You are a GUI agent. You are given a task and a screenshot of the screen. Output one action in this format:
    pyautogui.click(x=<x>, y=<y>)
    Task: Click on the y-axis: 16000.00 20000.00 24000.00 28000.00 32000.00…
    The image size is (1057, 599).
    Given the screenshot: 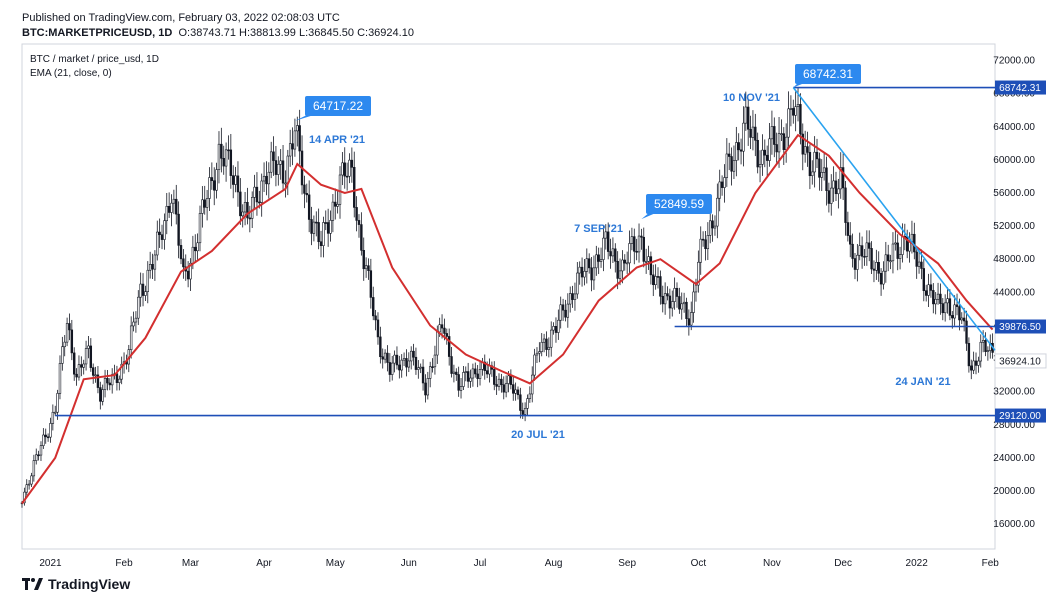 What is the action you would take?
    pyautogui.click(x=1014, y=293)
    